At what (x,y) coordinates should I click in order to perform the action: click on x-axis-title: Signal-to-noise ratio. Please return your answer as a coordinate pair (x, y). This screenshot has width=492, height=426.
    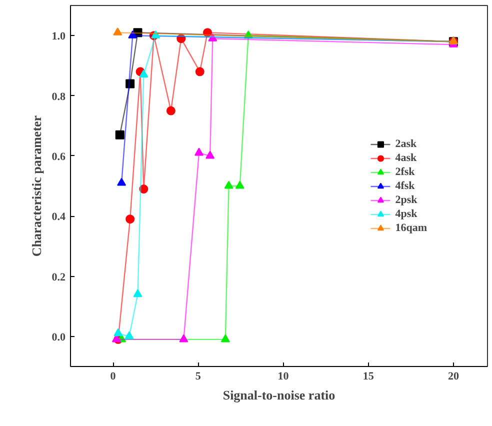
    Looking at the image, I should click on (279, 395).